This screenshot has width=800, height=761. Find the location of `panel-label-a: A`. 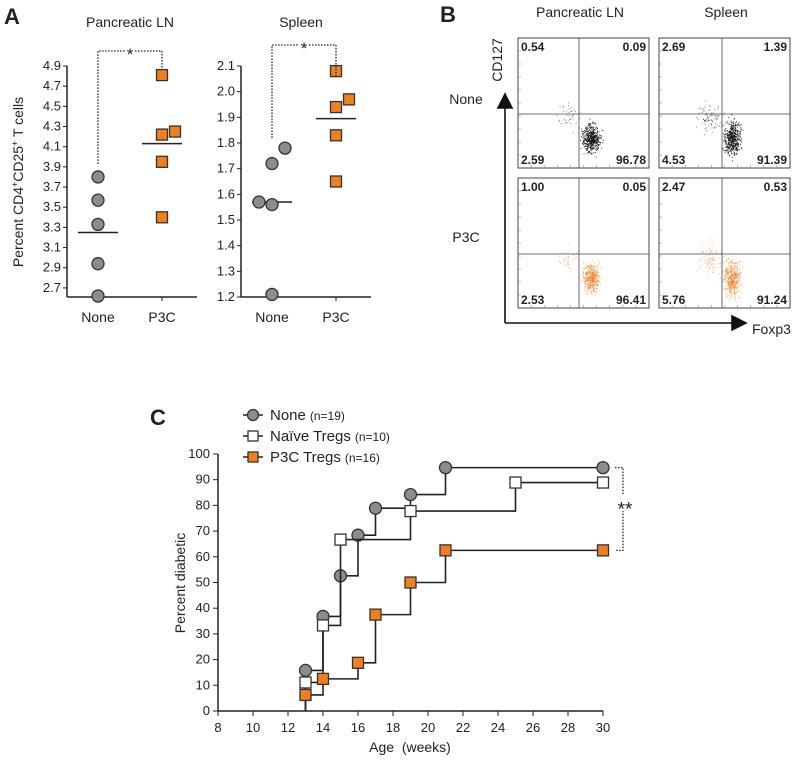

panel-label-a: A is located at coordinates (12, 16).